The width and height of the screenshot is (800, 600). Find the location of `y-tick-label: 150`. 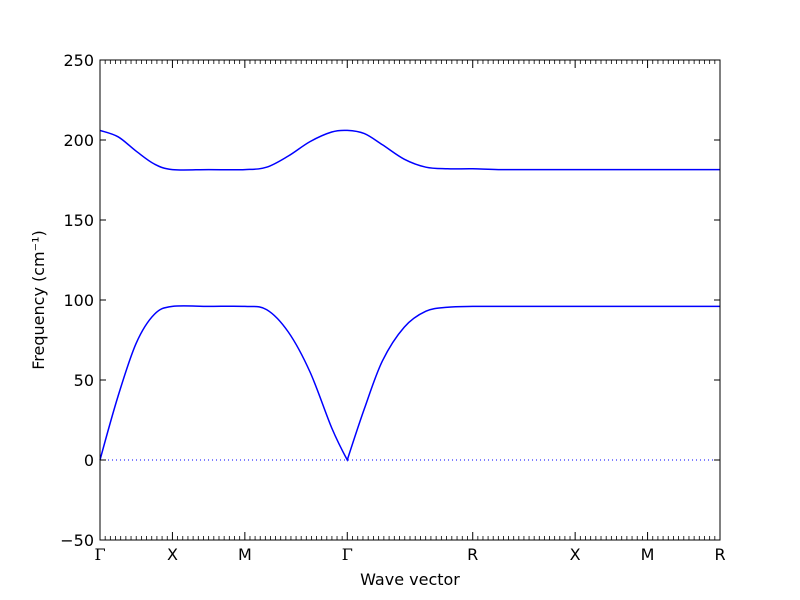

y-tick-label: 150 is located at coordinates (78, 220).